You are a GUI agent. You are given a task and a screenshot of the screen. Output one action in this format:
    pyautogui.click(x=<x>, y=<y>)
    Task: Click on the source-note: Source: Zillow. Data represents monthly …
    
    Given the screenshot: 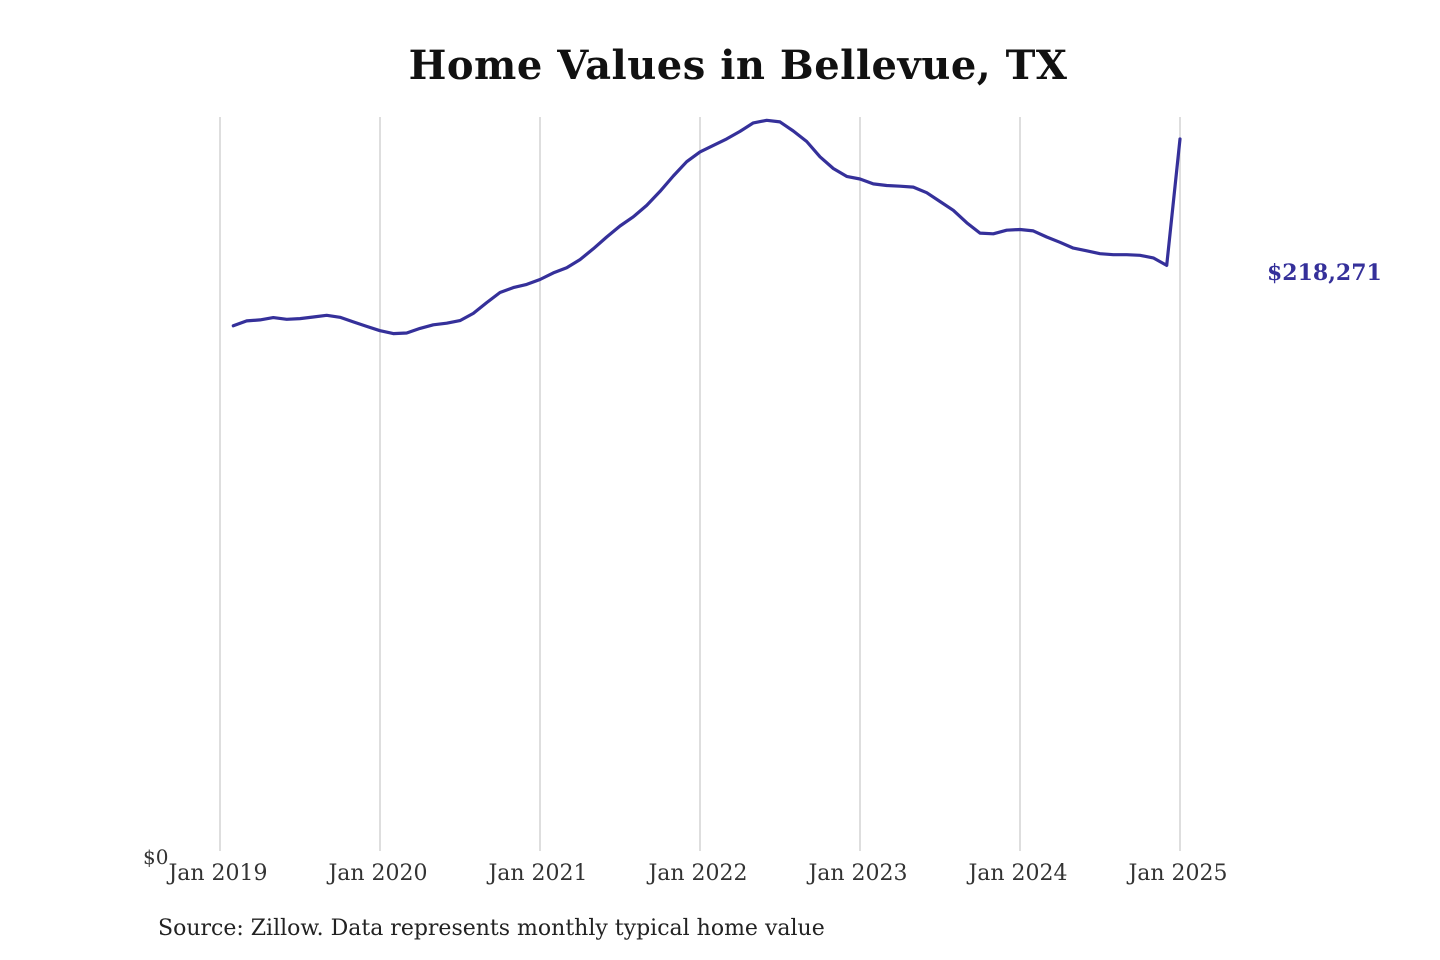 What is the action you would take?
    pyautogui.click(x=491, y=928)
    